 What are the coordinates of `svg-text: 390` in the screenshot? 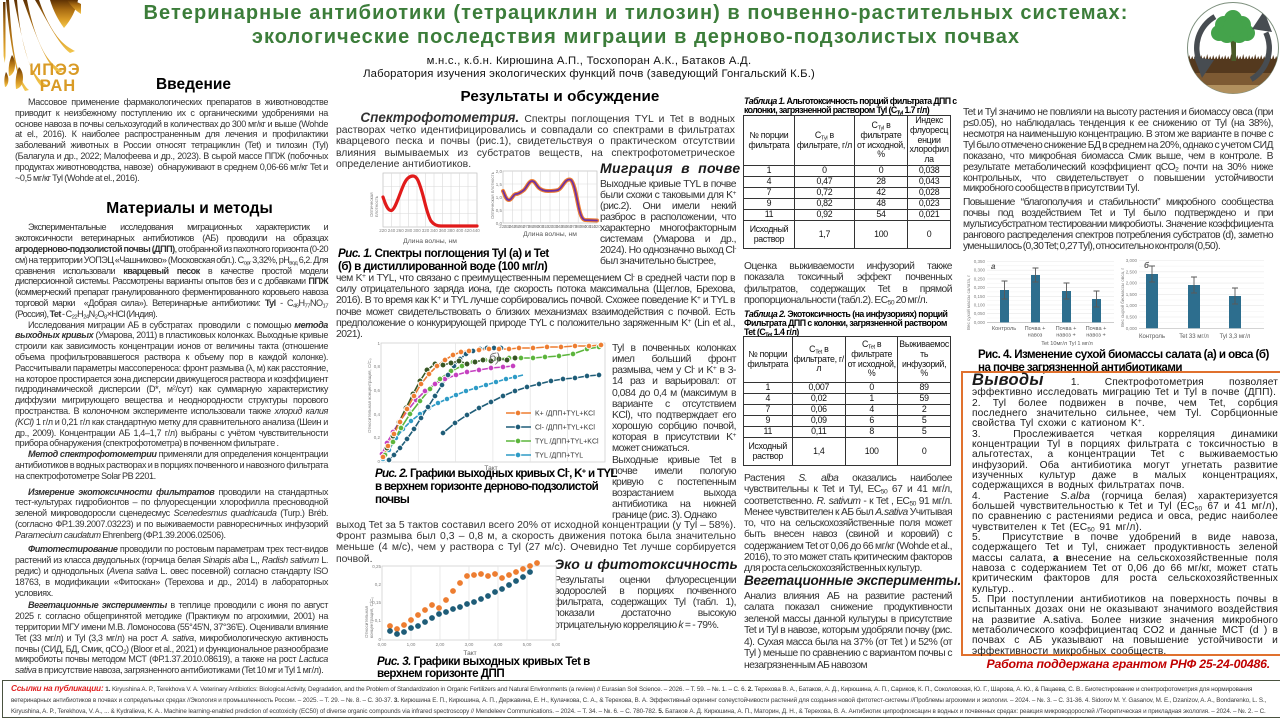 It's located at (583, 226).